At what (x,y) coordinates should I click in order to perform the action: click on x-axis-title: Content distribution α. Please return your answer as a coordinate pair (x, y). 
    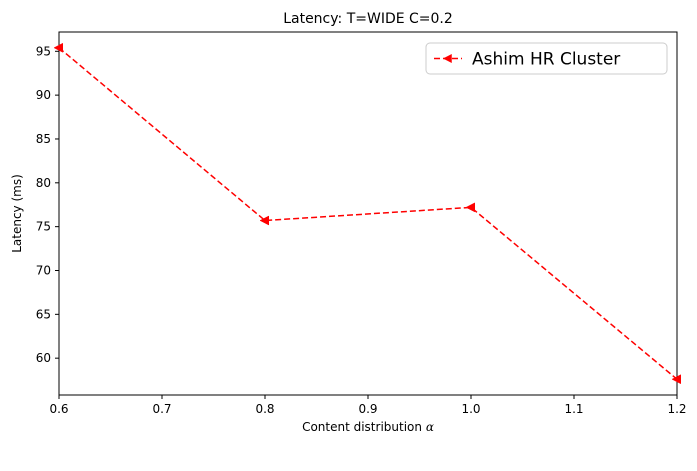
    Looking at the image, I should click on (368, 427).